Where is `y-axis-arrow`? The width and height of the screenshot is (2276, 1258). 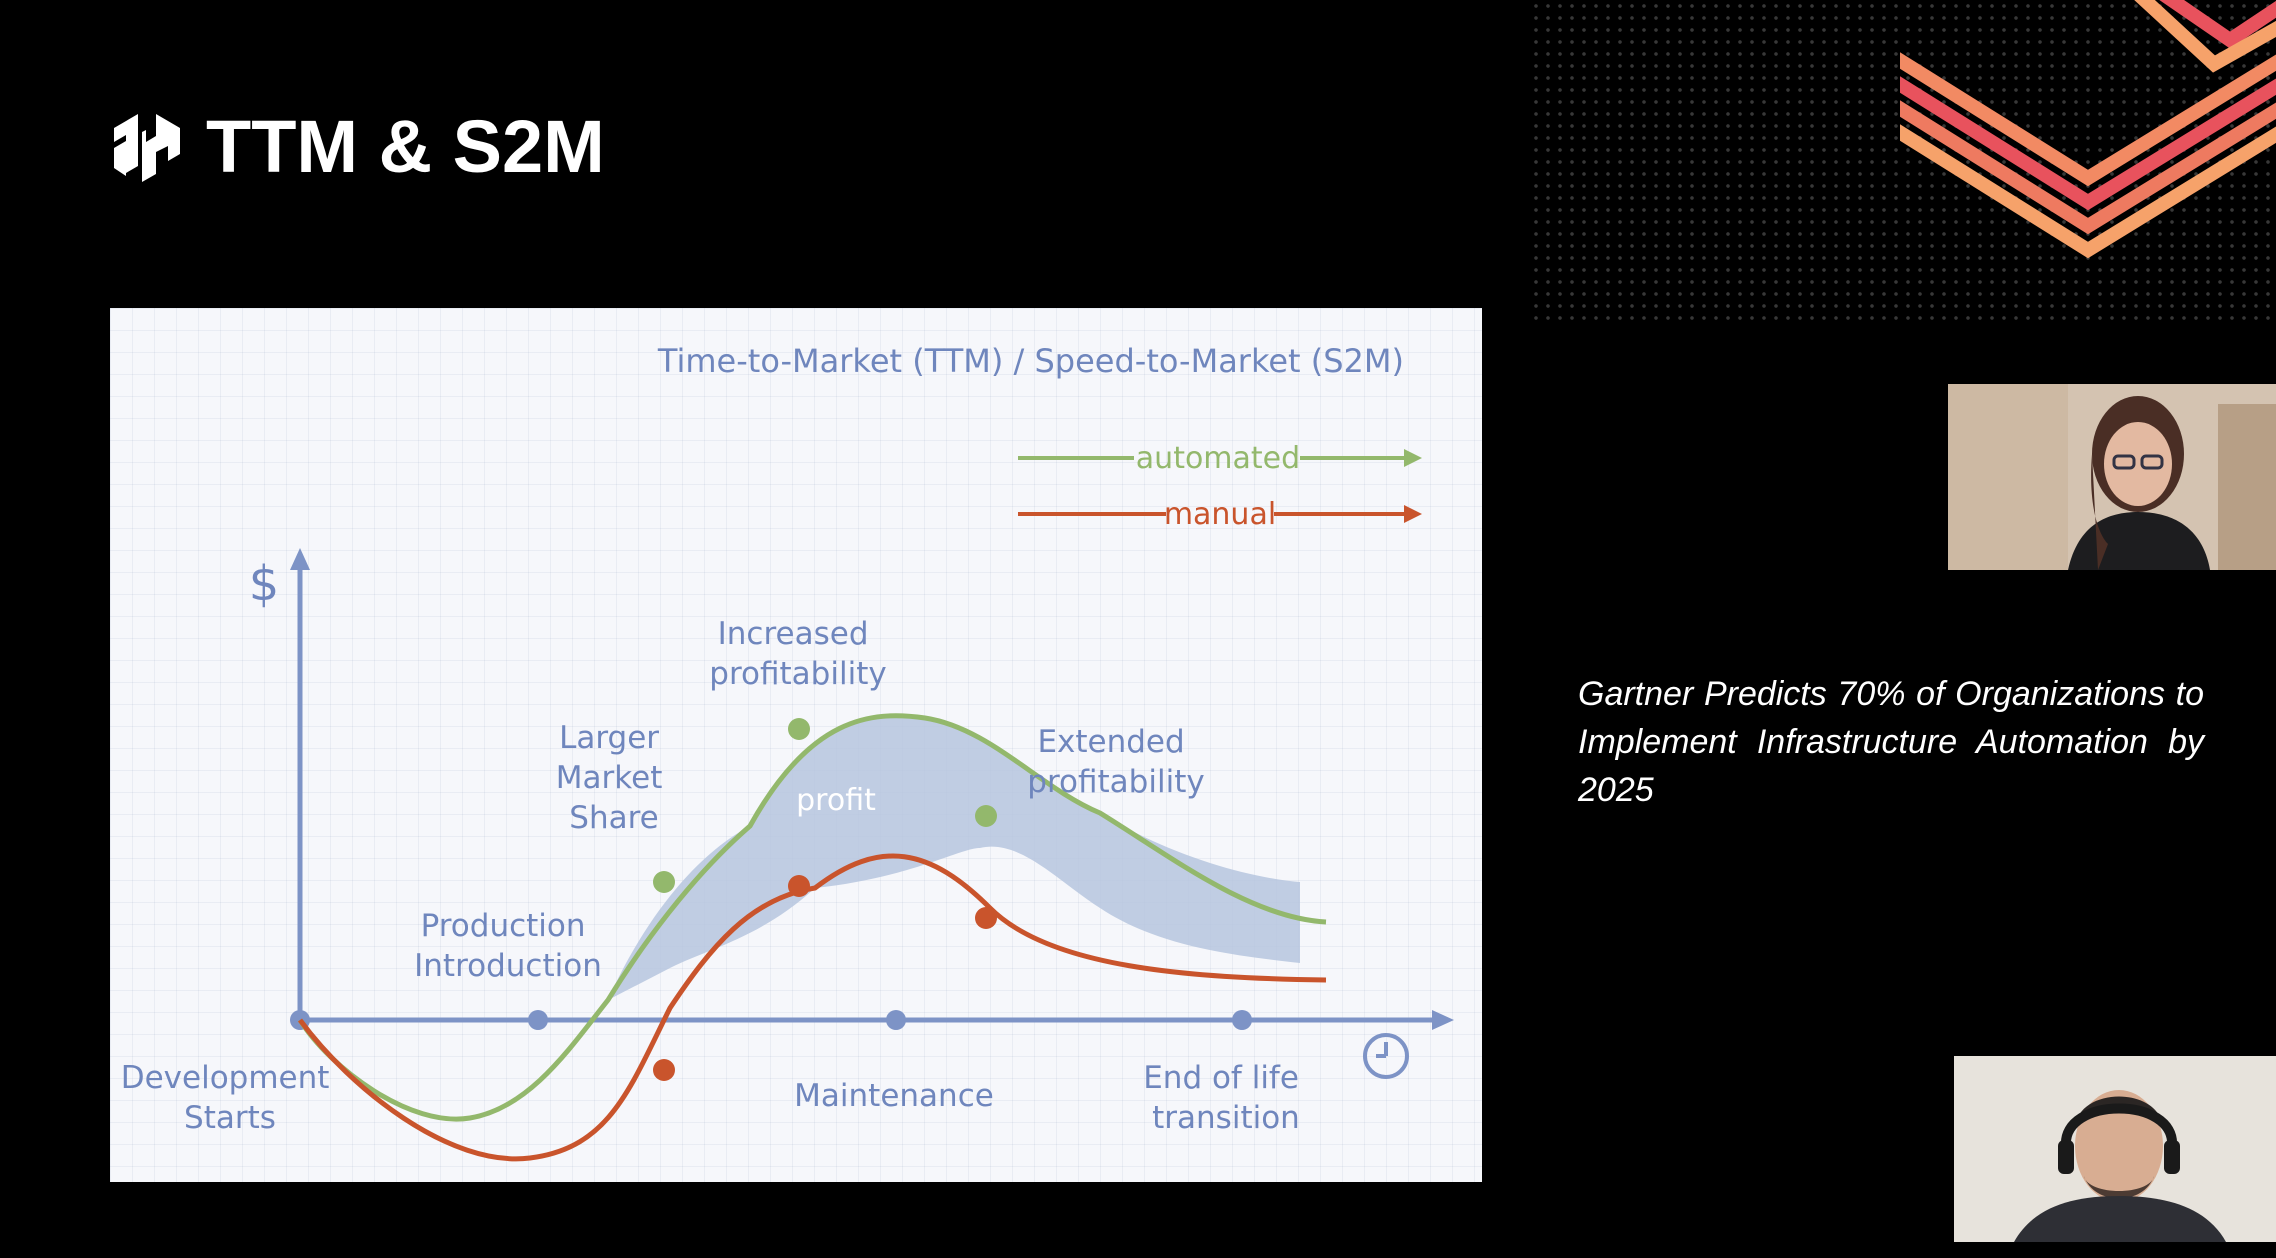 y-axis-arrow is located at coordinates (300, 559).